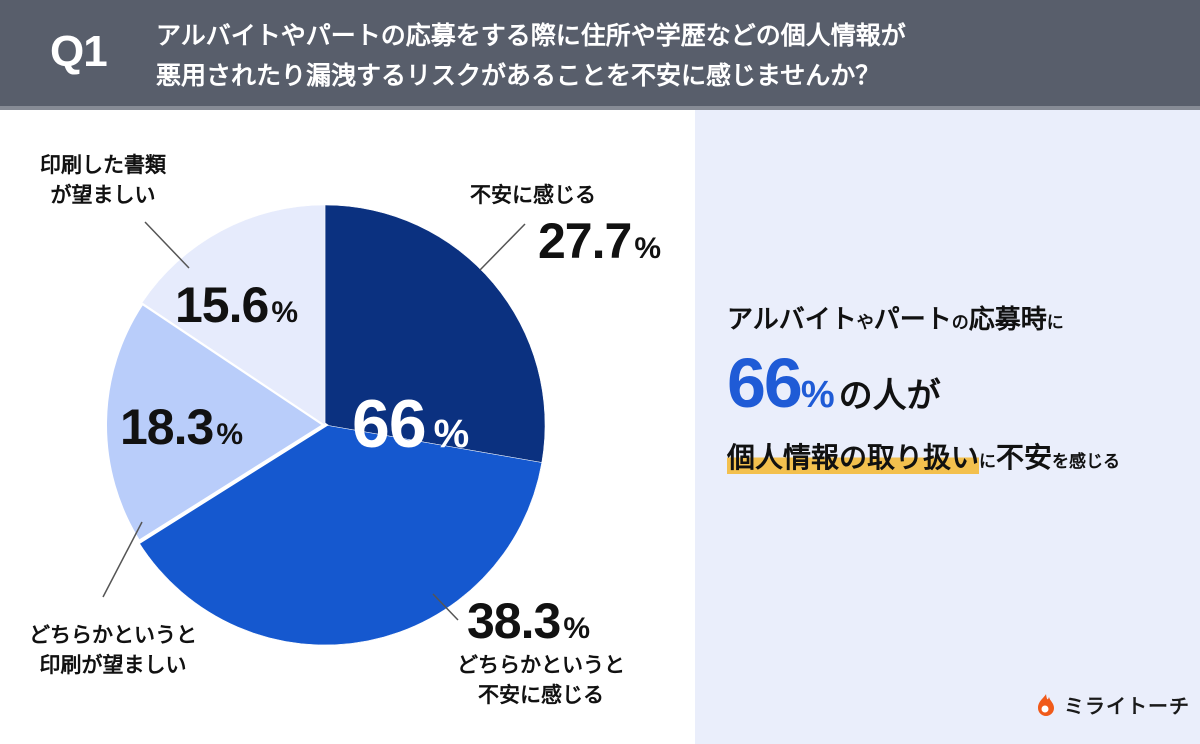  I want to click on combined-pct: 66%, so click(410, 424).